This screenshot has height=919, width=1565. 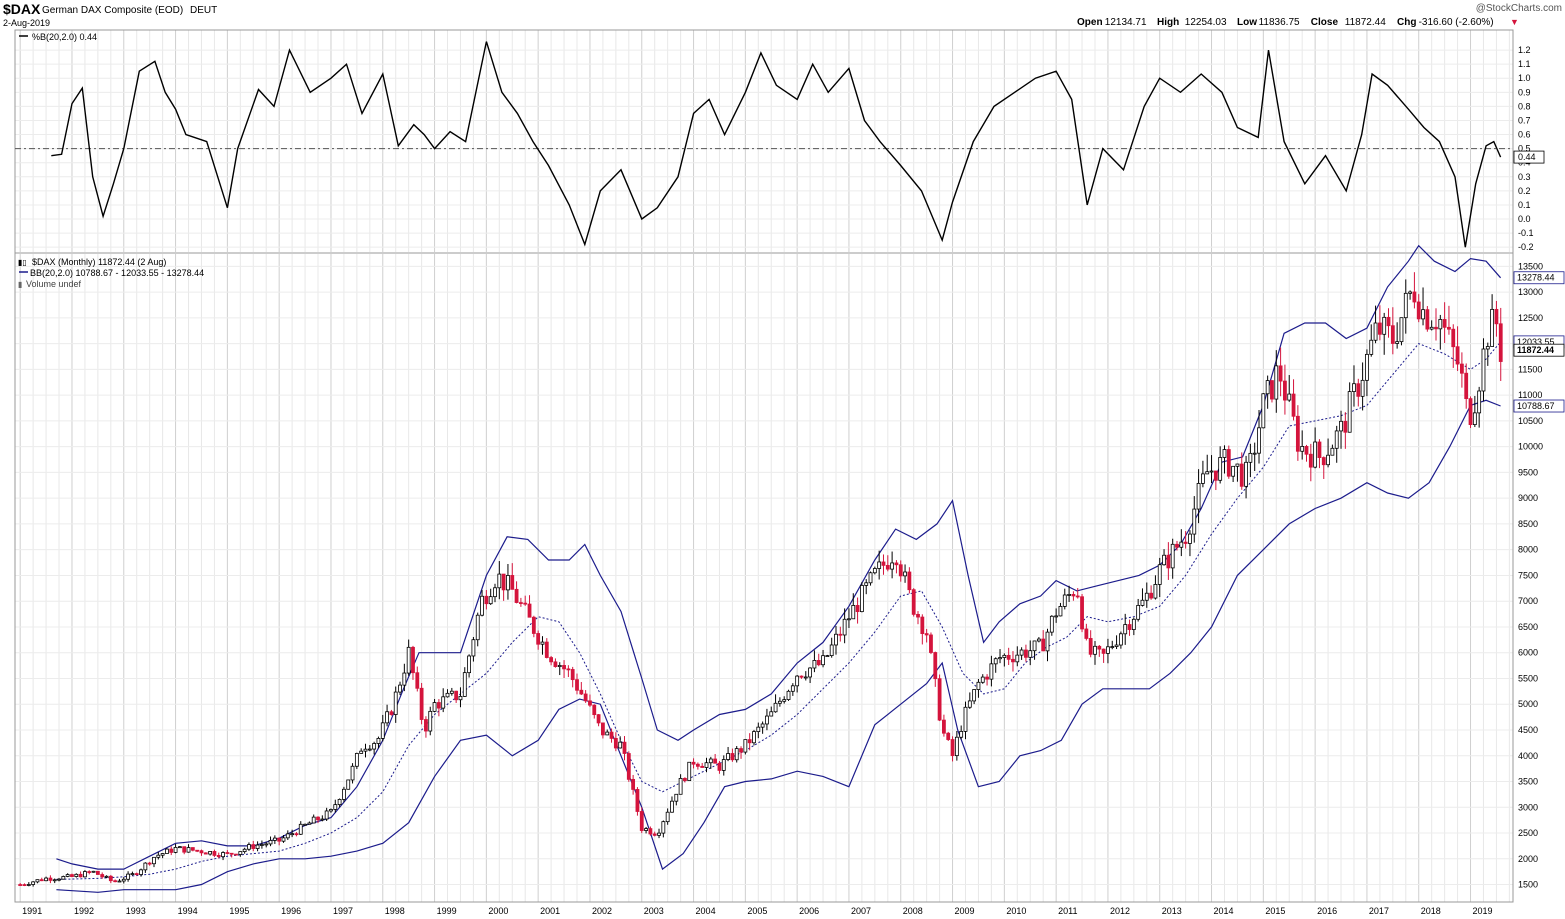 What do you see at coordinates (1530, 395) in the screenshot?
I see `price-y-tick: 11000` at bounding box center [1530, 395].